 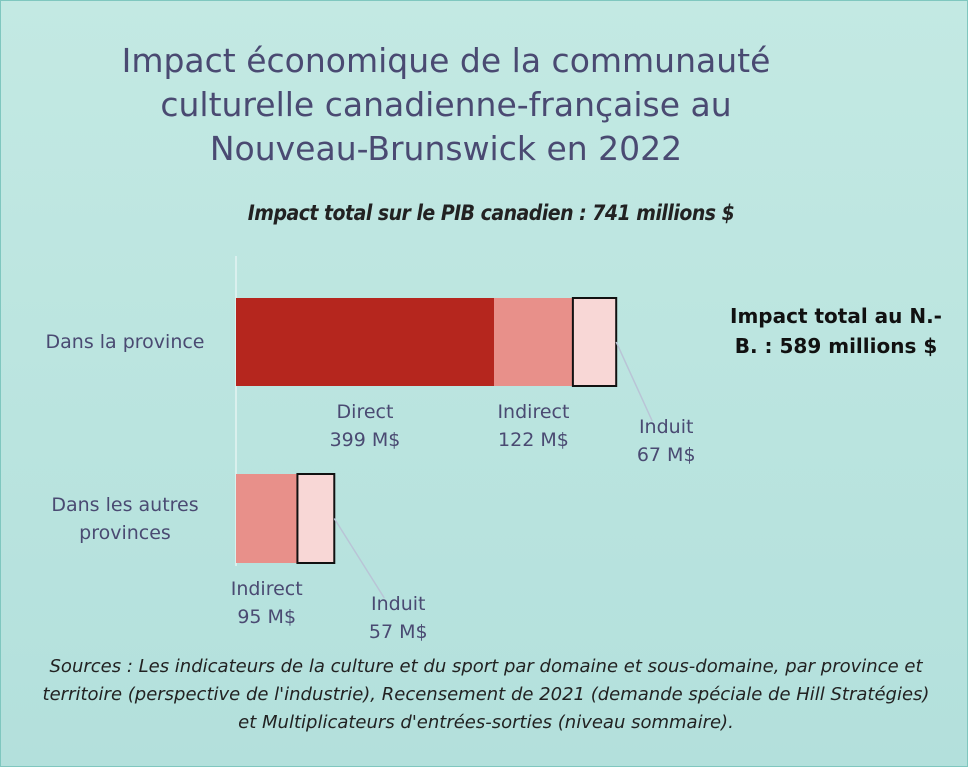 What do you see at coordinates (666, 455) in the screenshot?
I see `value-label: 67 M$` at bounding box center [666, 455].